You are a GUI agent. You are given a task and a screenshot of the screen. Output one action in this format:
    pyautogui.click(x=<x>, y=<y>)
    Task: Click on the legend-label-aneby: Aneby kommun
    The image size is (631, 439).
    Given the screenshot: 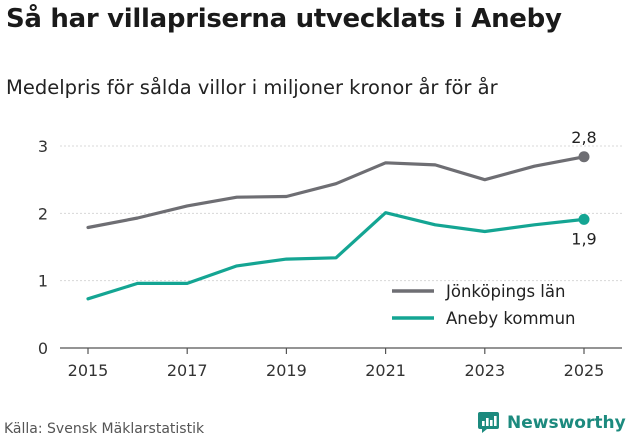 What is the action you would take?
    pyautogui.click(x=511, y=318)
    